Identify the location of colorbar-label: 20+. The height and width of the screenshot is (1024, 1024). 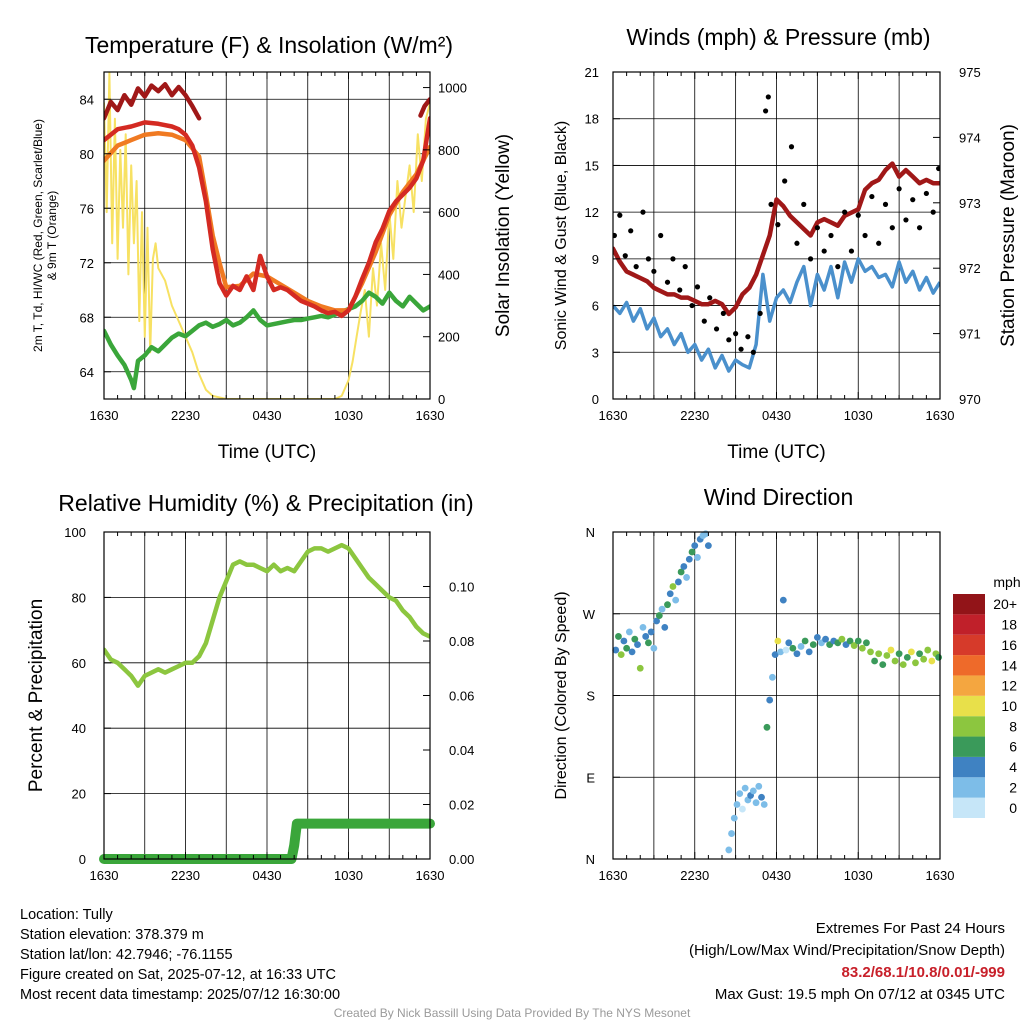
(1005, 604).